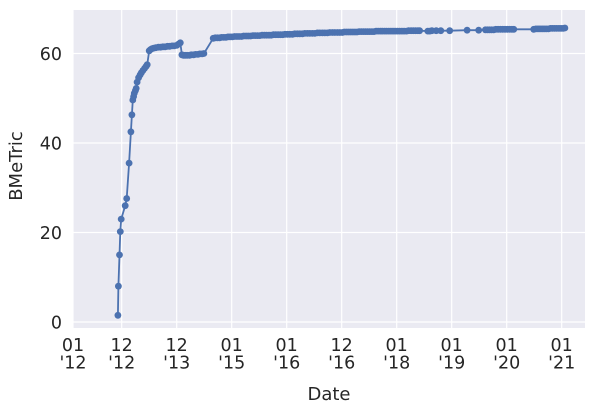 This screenshot has height=420, width=600. Describe the element at coordinates (72, 355) in the screenshot. I see `x-tick-label: 01'12` at that location.